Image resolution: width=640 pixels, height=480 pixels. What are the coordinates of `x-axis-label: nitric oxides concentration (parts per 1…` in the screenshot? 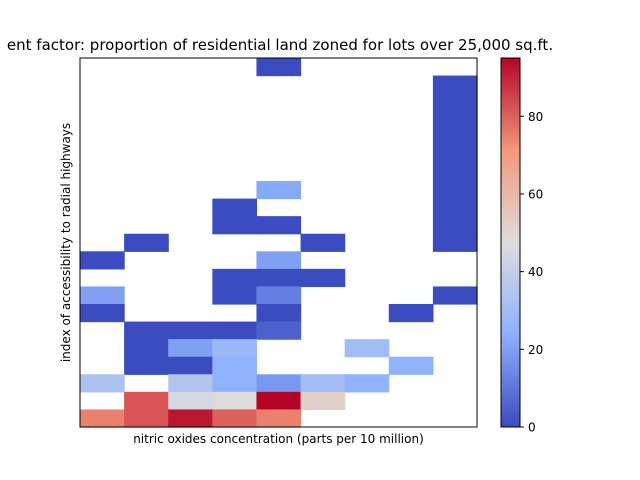 It's located at (278, 439).